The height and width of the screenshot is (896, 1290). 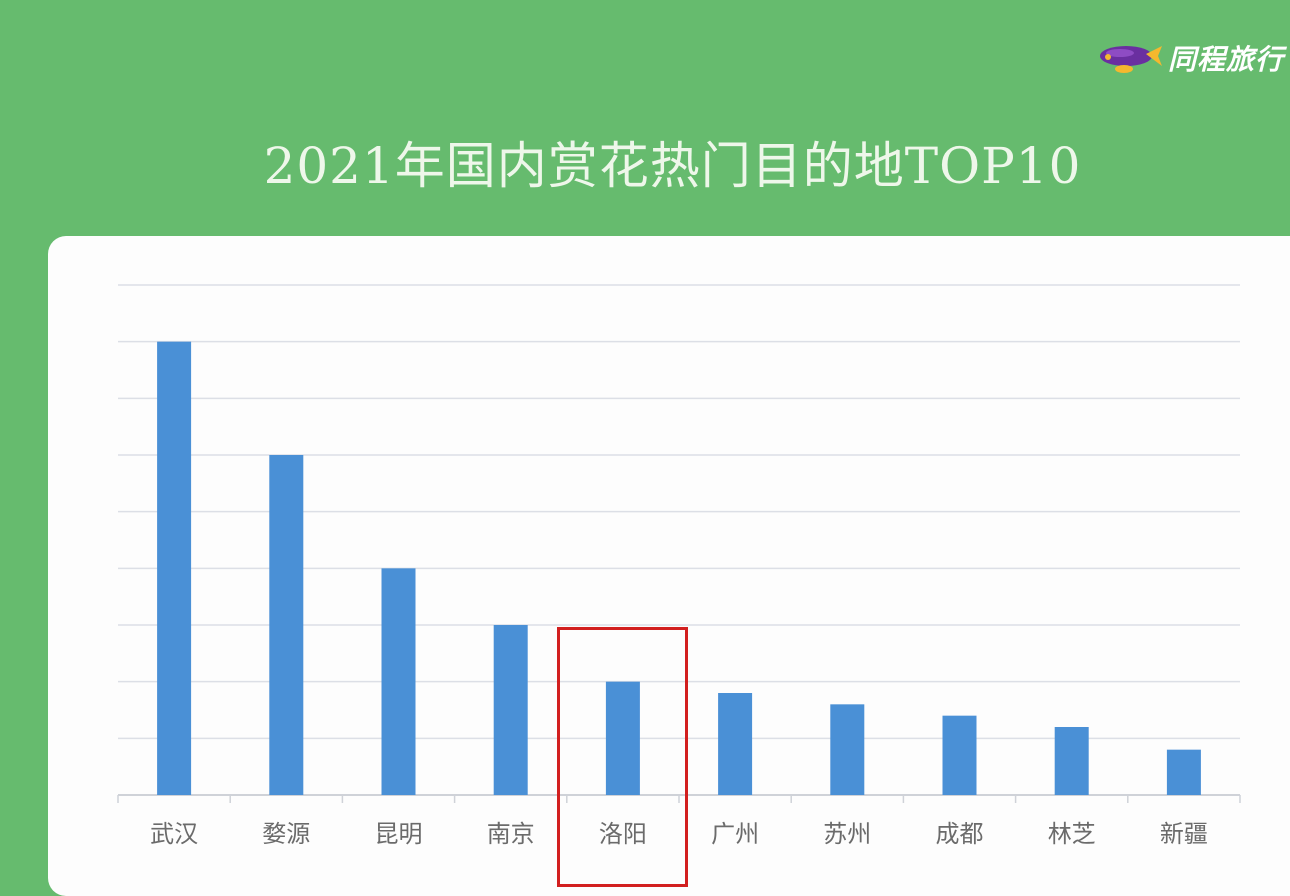 What do you see at coordinates (1072, 834) in the screenshot?
I see `category-label: 林芝` at bounding box center [1072, 834].